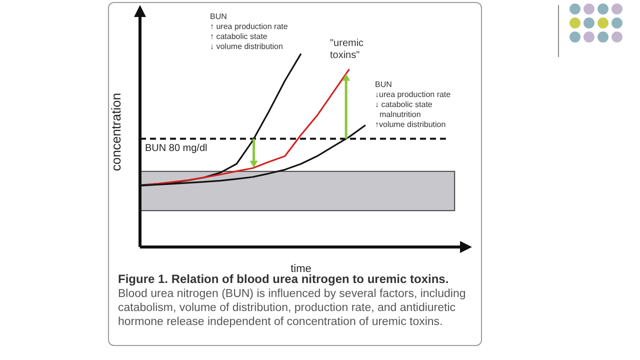 This screenshot has width=640, height=360. What do you see at coordinates (301, 269) in the screenshot?
I see `x-axis-title: time` at bounding box center [301, 269].